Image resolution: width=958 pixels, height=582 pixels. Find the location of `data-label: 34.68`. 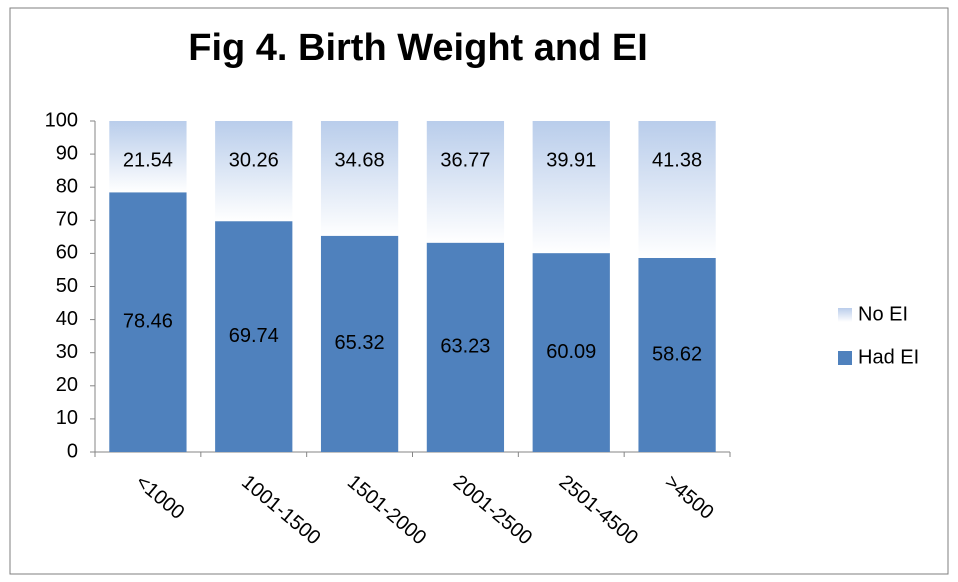

data-label: 34.68 is located at coordinates (360, 160).